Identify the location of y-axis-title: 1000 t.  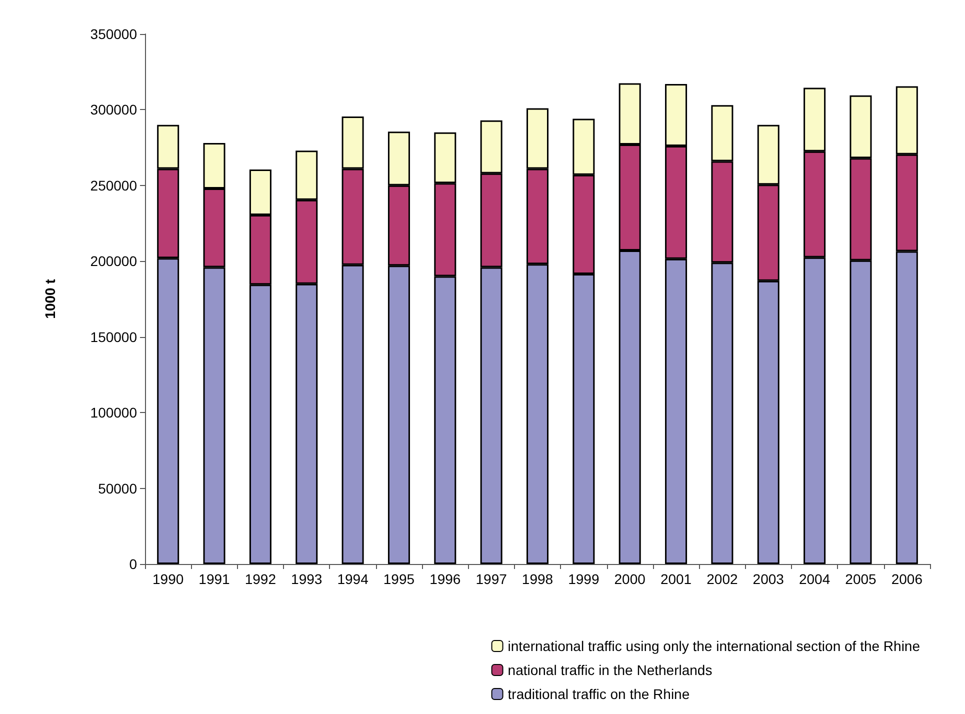
(50, 298).